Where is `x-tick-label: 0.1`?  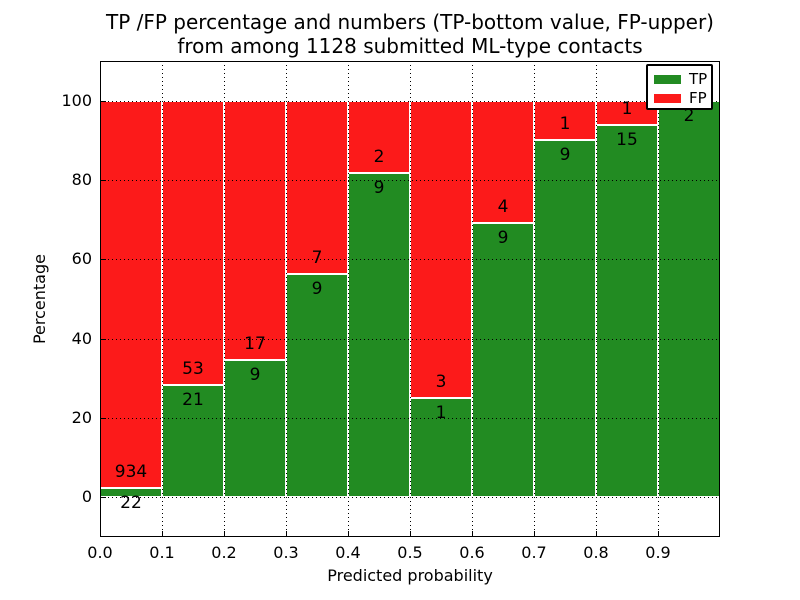
x-tick-label: 0.1 is located at coordinates (162, 552).